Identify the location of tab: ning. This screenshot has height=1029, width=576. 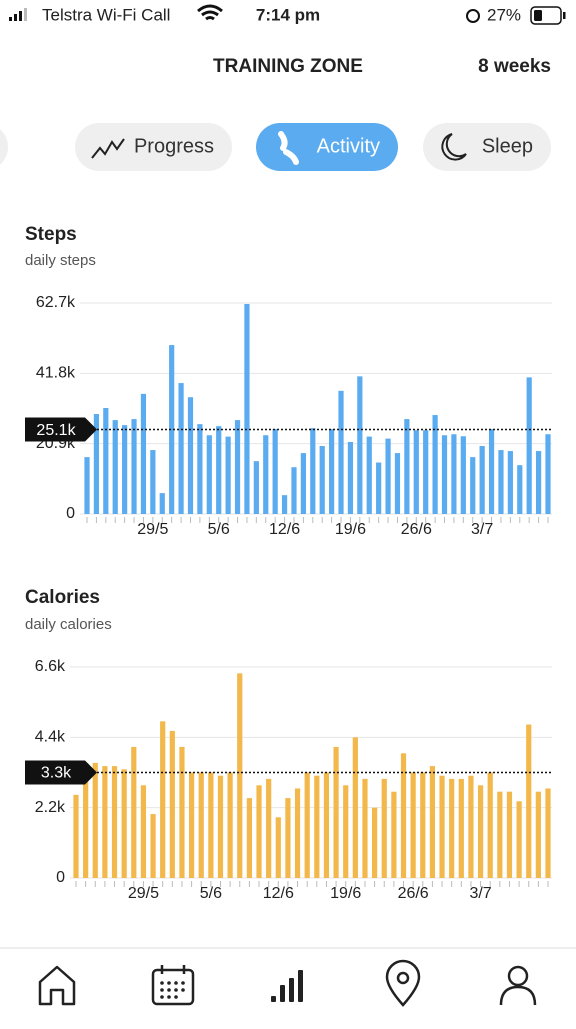
(4, 147).